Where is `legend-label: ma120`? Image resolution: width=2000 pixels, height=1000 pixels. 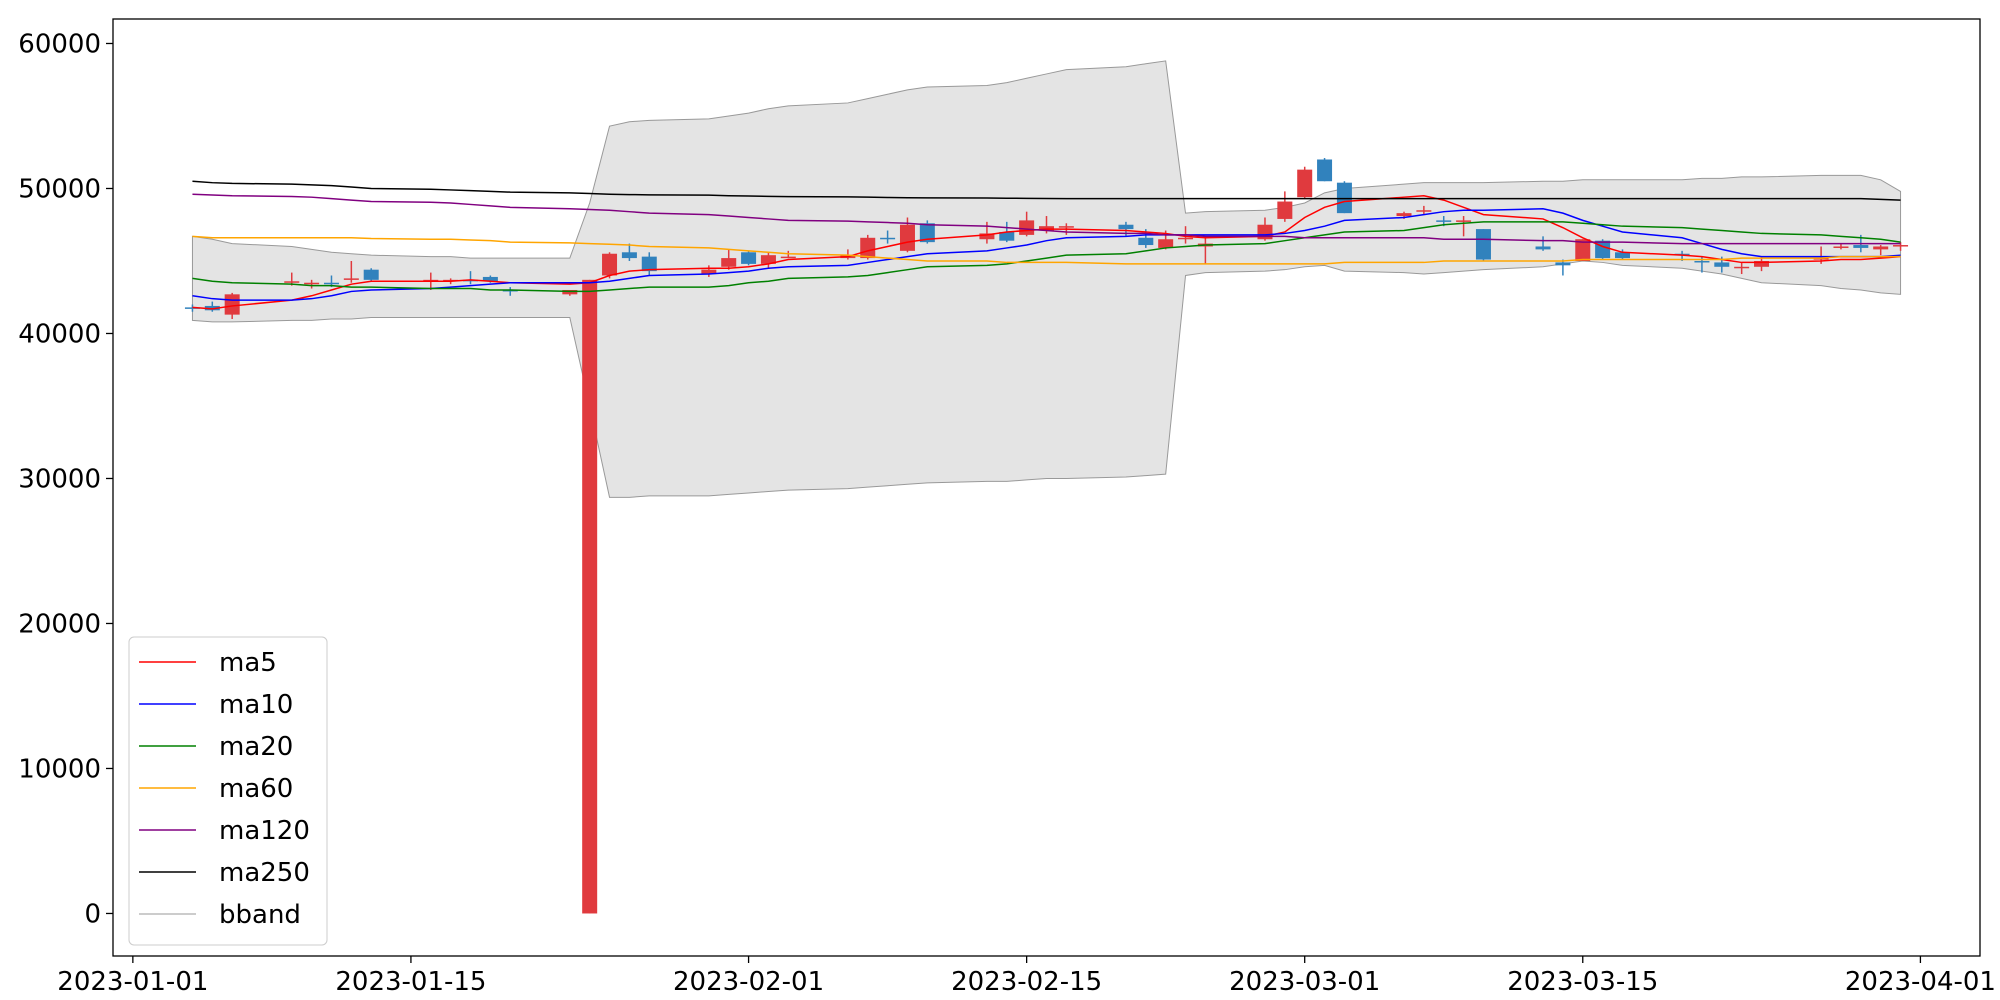
legend-label: ma120 is located at coordinates (264, 831).